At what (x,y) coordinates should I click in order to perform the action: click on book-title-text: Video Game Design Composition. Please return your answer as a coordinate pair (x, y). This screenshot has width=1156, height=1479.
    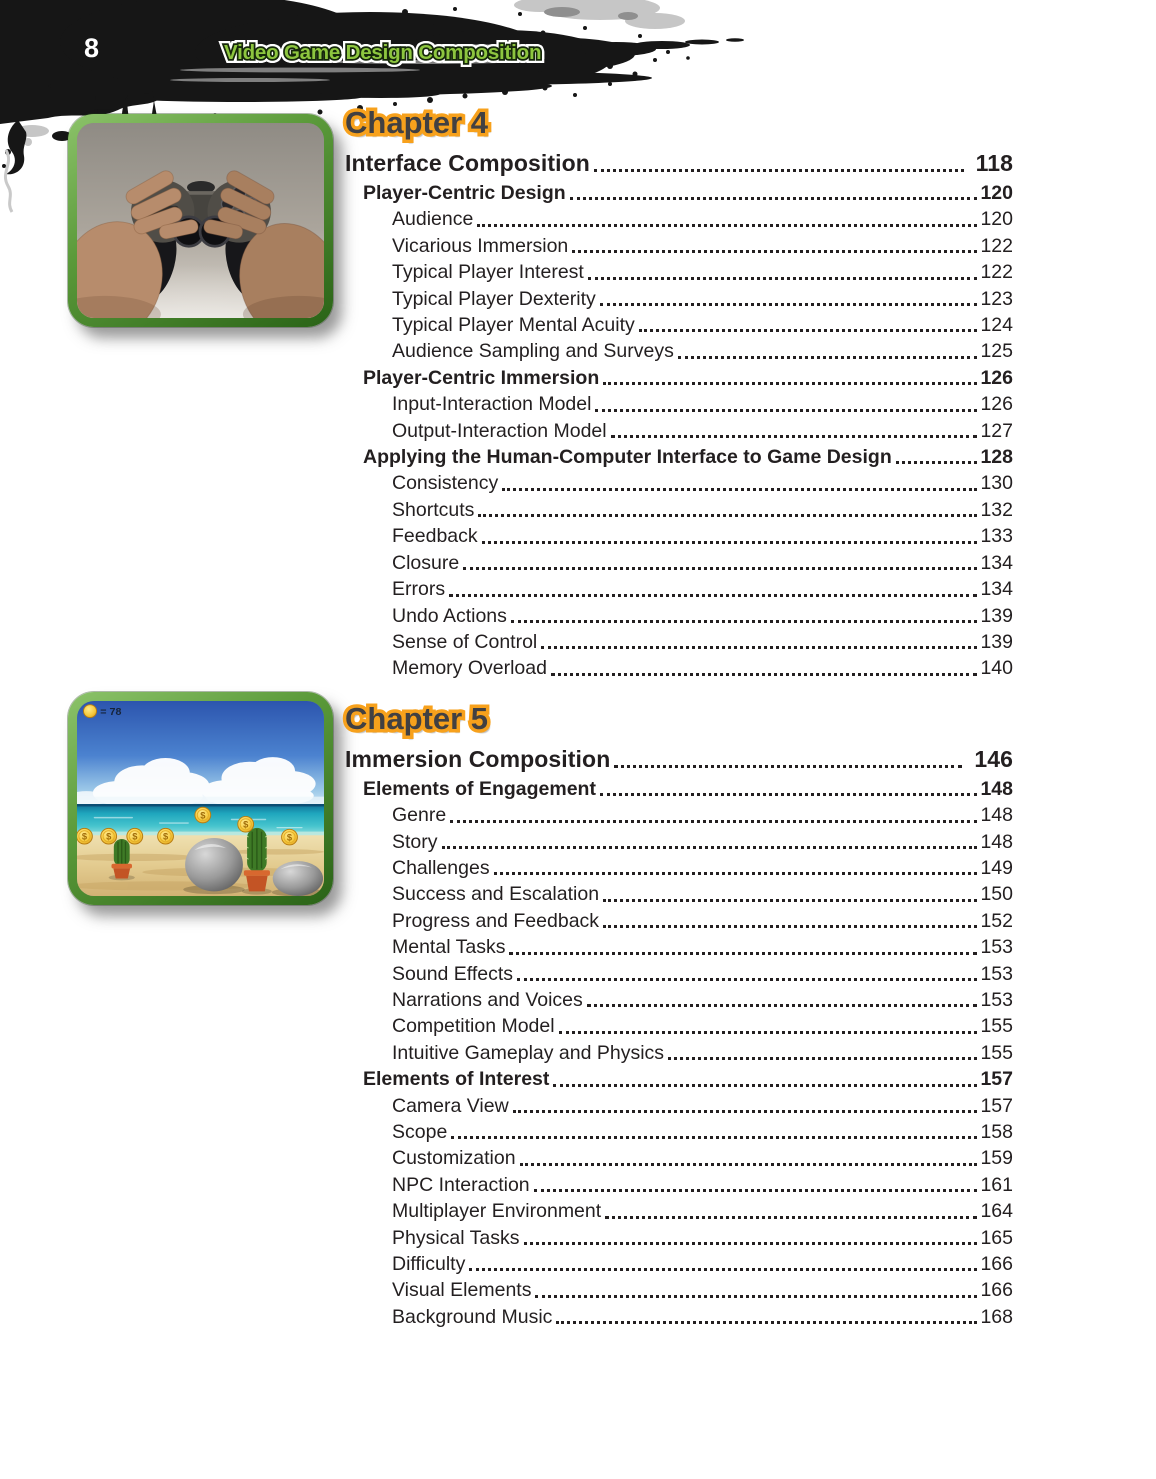
    Looking at the image, I should click on (383, 52).